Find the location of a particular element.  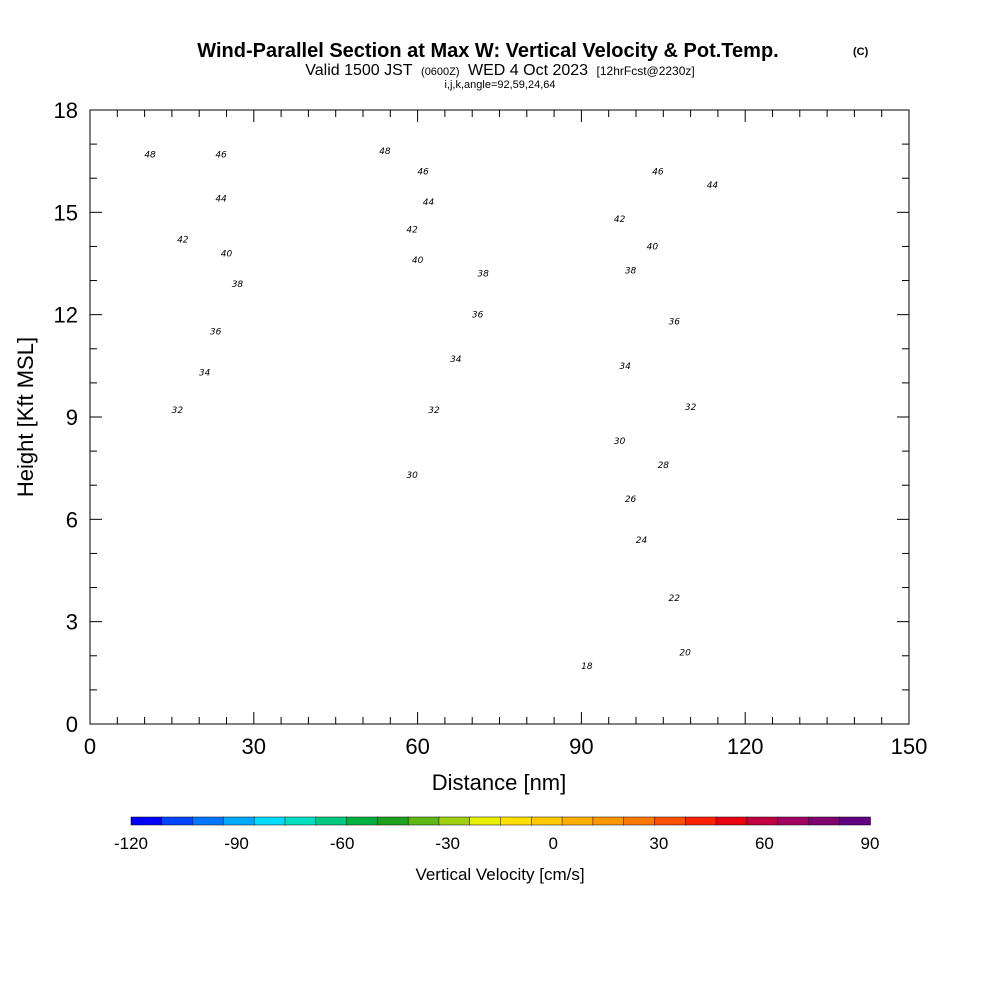

x-tick-label: 30 is located at coordinates (254, 746).